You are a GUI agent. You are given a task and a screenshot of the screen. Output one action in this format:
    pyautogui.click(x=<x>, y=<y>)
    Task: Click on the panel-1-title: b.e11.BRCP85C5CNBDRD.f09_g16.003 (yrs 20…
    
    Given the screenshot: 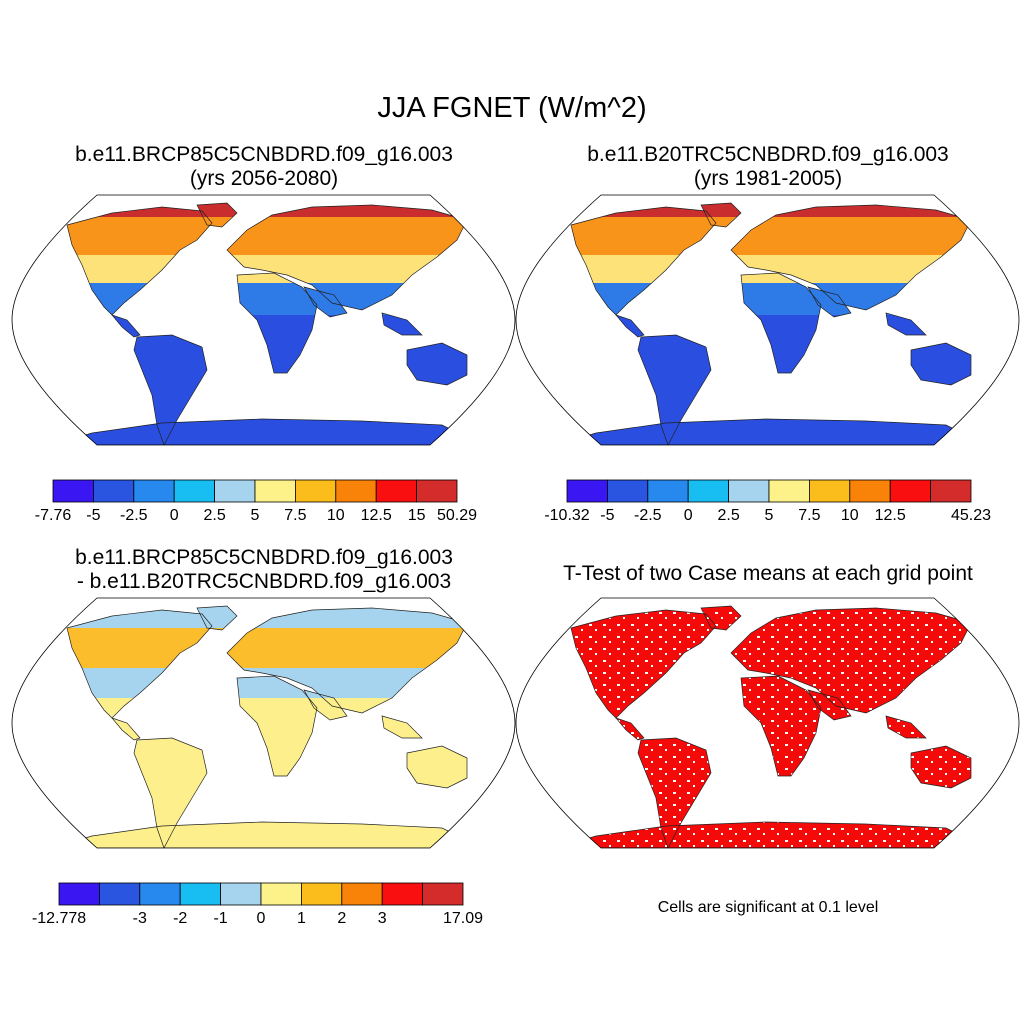 What is the action you would take?
    pyautogui.click(x=264, y=167)
    